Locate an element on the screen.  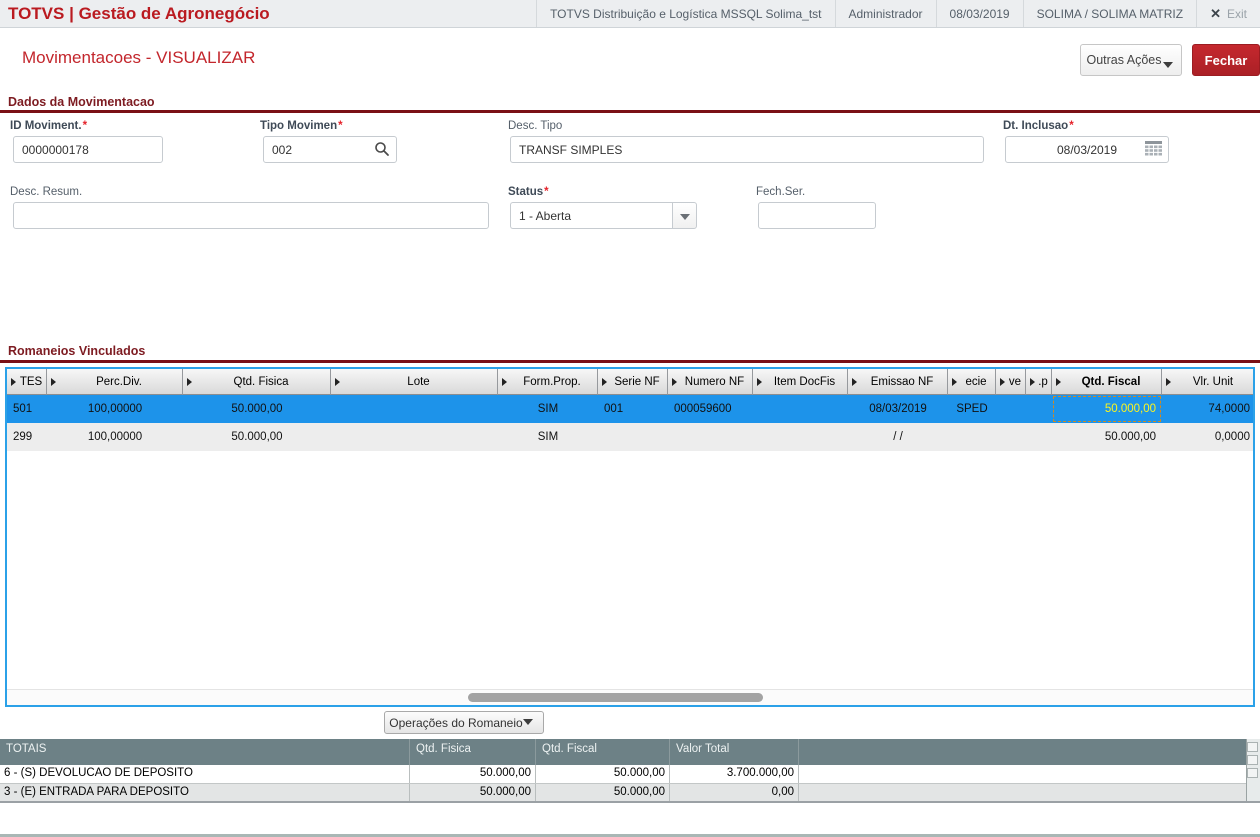
status-combobox is located at coordinates (603, 215).